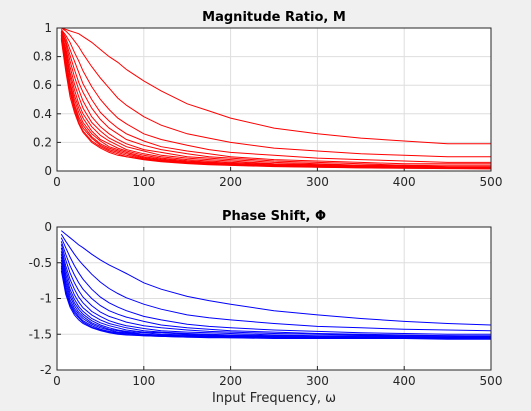 The width and height of the screenshot is (531, 411). I want to click on magnitude-y-tick-label: 0.6, so click(42, 85).